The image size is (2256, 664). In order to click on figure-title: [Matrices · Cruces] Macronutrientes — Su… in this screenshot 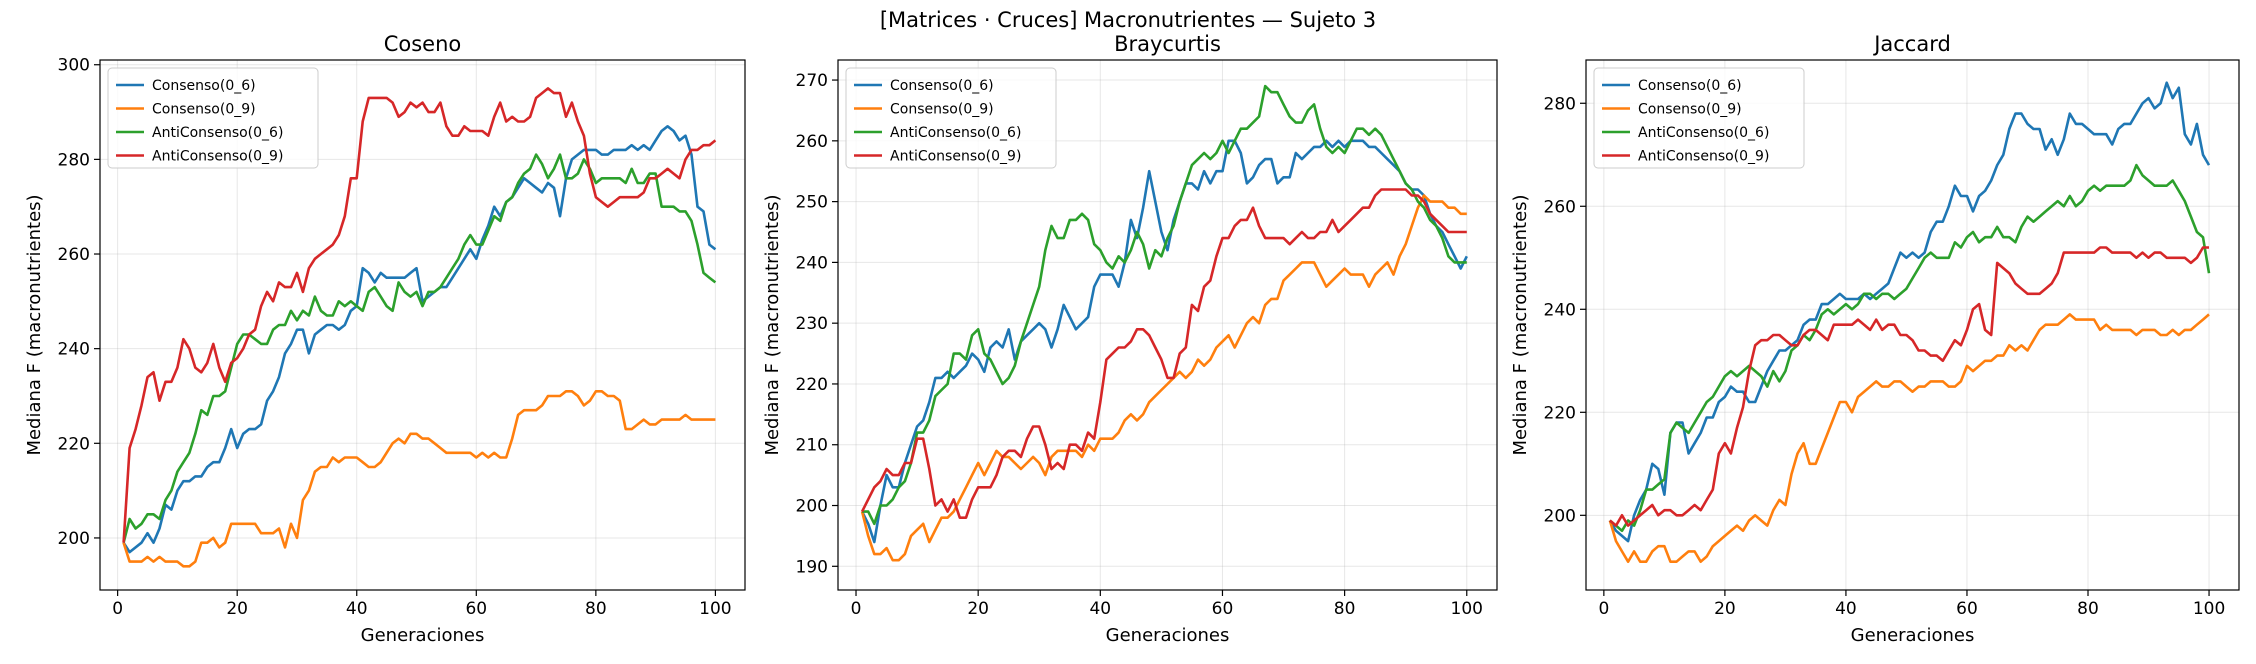, I will do `click(1128, 20)`.